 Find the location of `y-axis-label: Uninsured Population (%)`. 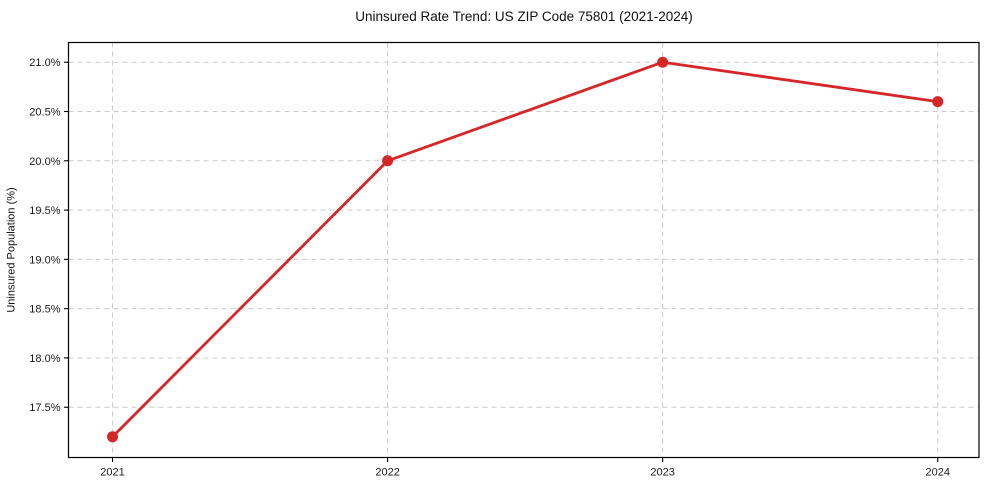

y-axis-label: Uninsured Population (%) is located at coordinates (12, 249).